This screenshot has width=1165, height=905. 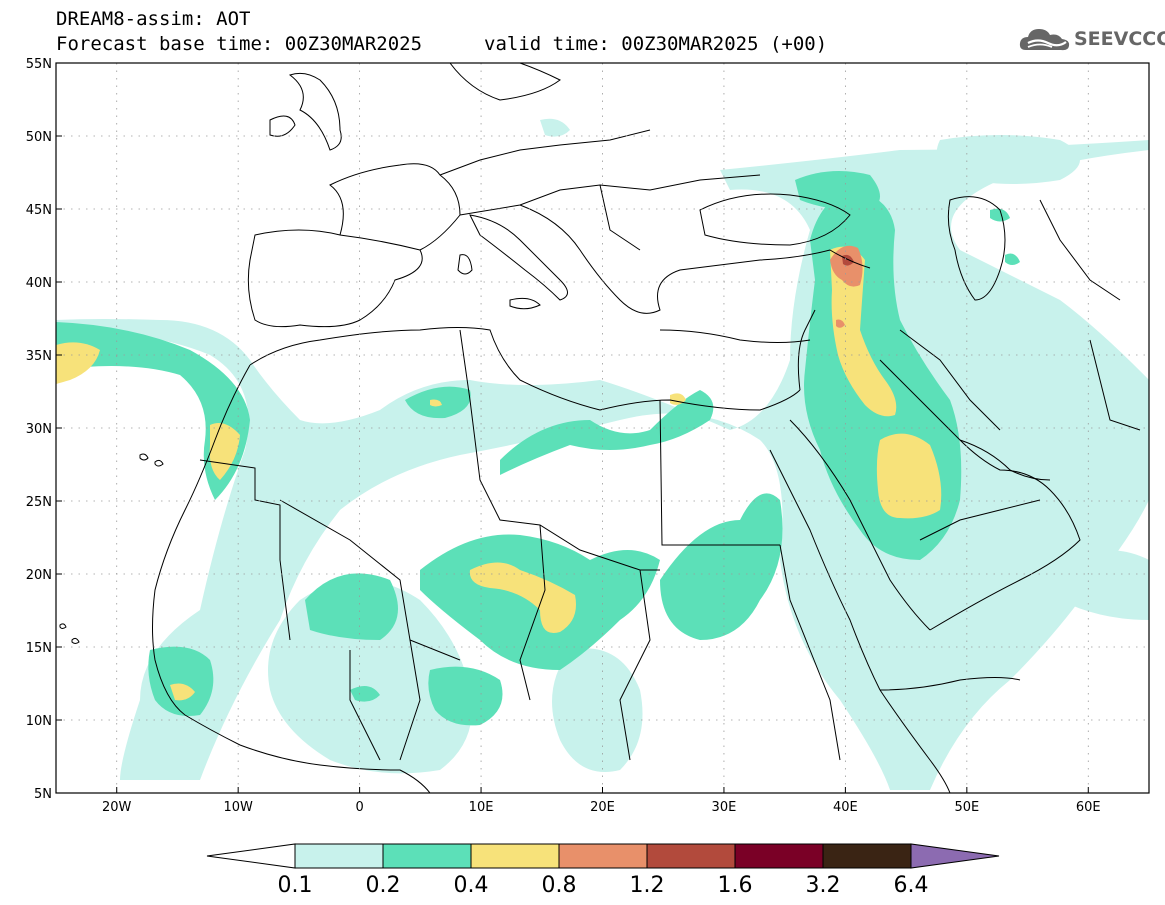 What do you see at coordinates (481, 807) in the screenshot?
I see `lon-tick-label: 10E` at bounding box center [481, 807].